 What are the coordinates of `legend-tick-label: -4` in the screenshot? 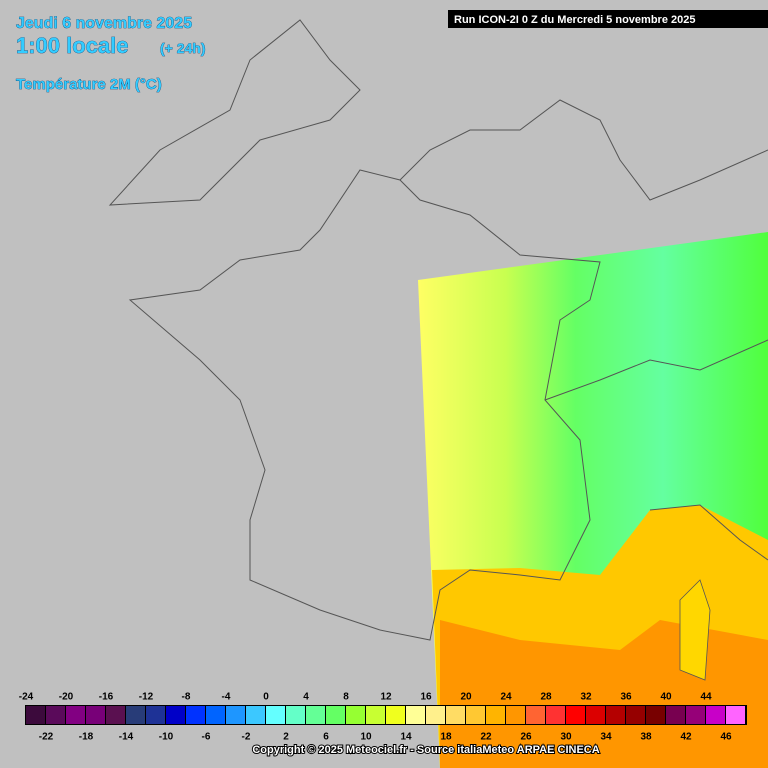 It's located at (226, 697).